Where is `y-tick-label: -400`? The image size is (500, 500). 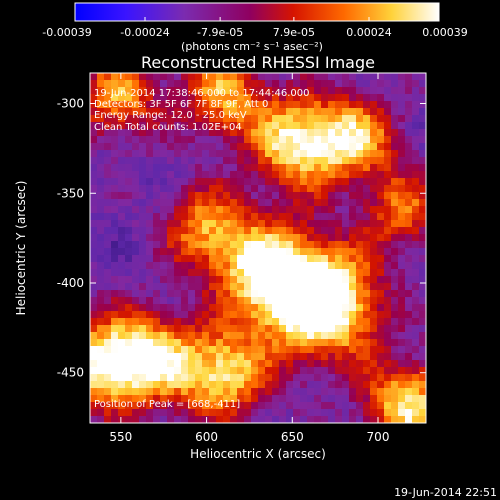
y-tick-label: -400 is located at coordinates (70, 283).